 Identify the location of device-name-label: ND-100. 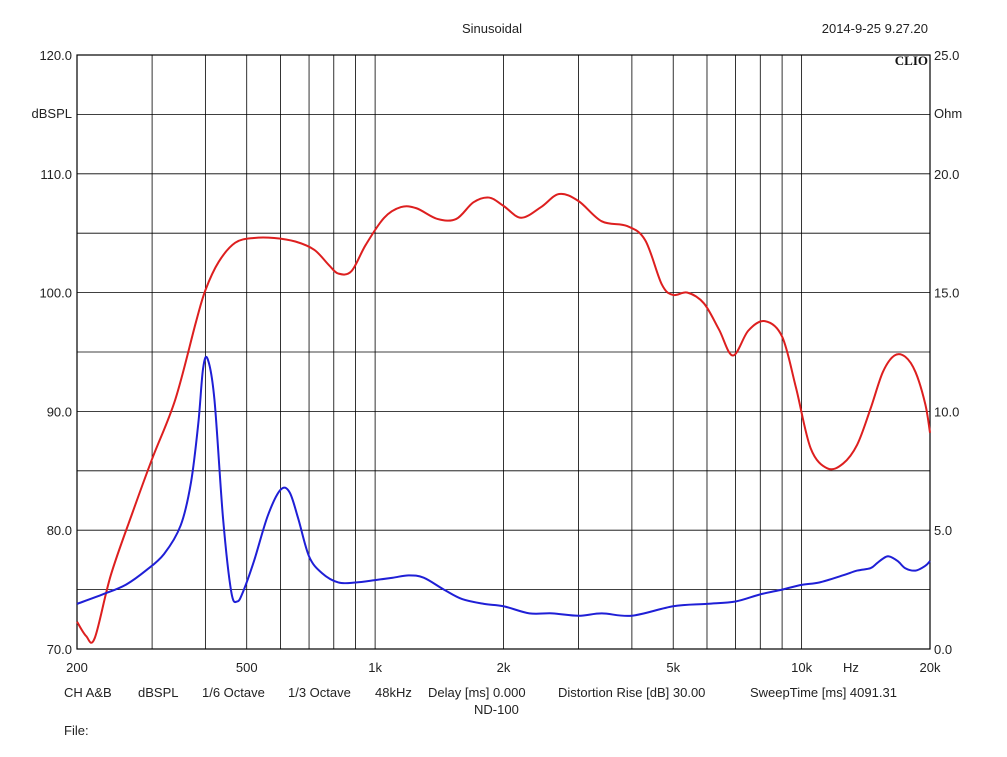
(496, 709).